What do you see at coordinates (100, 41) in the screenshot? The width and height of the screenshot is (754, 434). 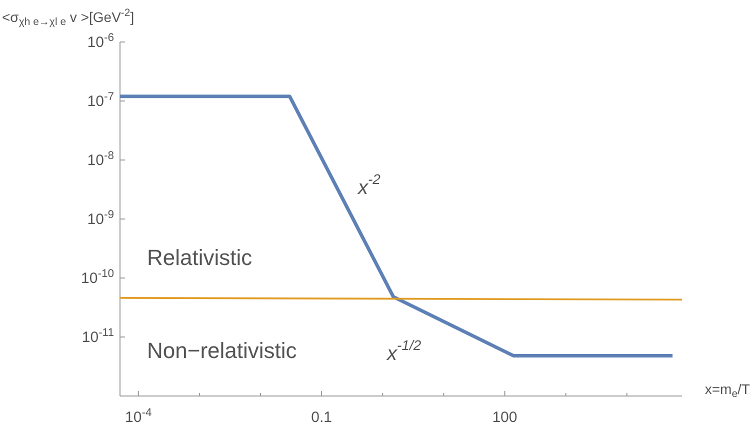 I see `y-tick-label: 10$^{-6}$` at bounding box center [100, 41].